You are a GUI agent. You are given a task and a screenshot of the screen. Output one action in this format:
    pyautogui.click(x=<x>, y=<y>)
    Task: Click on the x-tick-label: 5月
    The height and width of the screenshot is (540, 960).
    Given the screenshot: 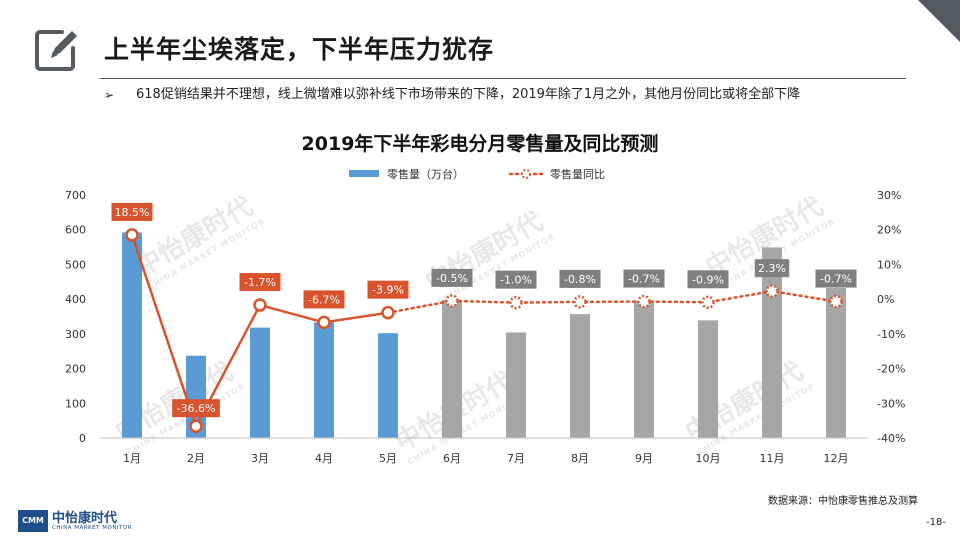 What is the action you would take?
    pyautogui.click(x=388, y=458)
    